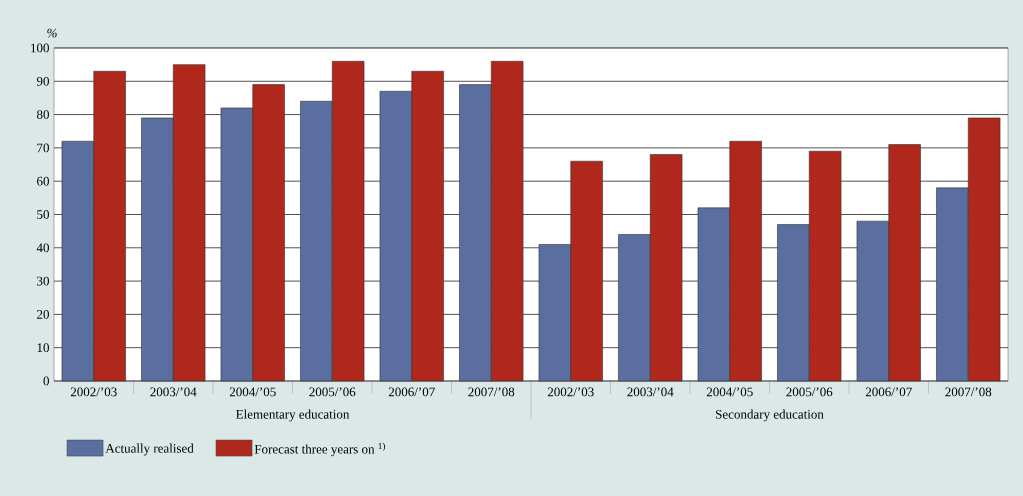 The width and height of the screenshot is (1023, 496). I want to click on y-tick-label: 30, so click(43, 281).